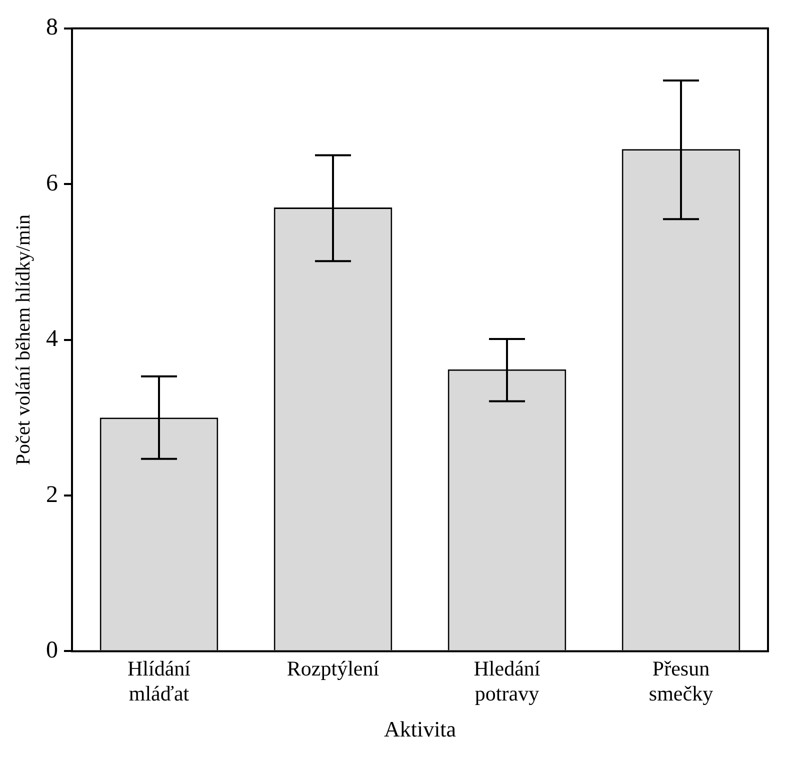  What do you see at coordinates (52, 495) in the screenshot?
I see `y-tick-label: 2` at bounding box center [52, 495].